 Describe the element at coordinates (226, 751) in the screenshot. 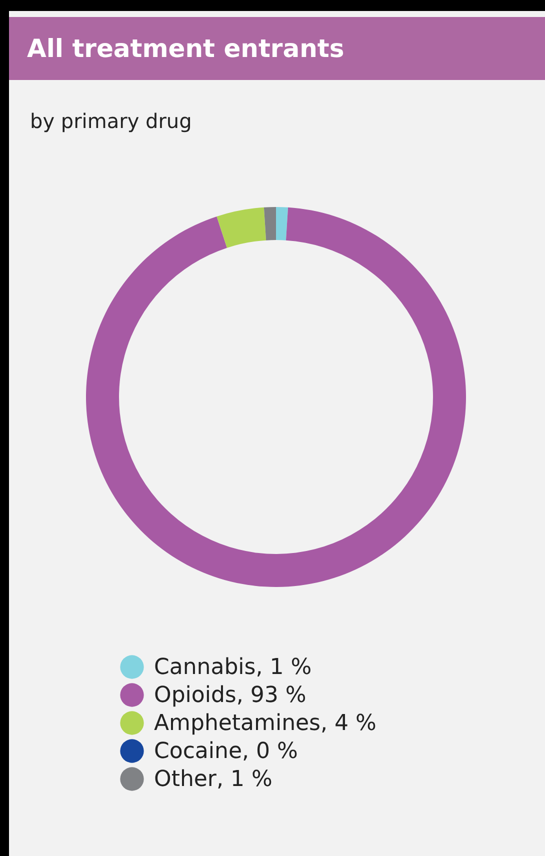

I see `legend-label: Cocaine, 0 %` at that location.